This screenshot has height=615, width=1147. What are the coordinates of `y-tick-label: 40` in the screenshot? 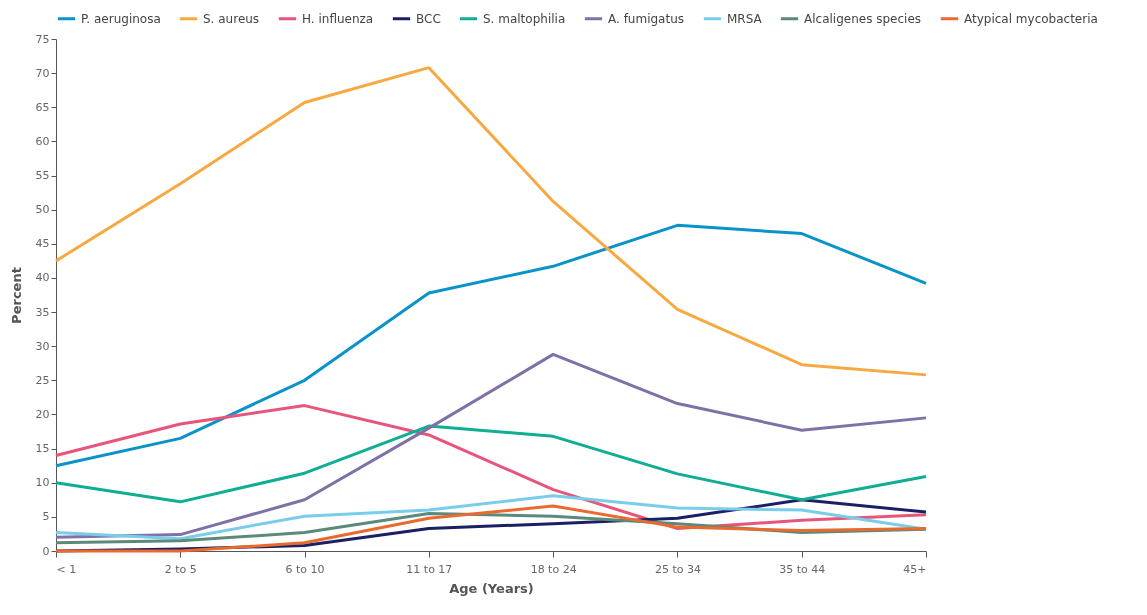 It's located at (42, 278).